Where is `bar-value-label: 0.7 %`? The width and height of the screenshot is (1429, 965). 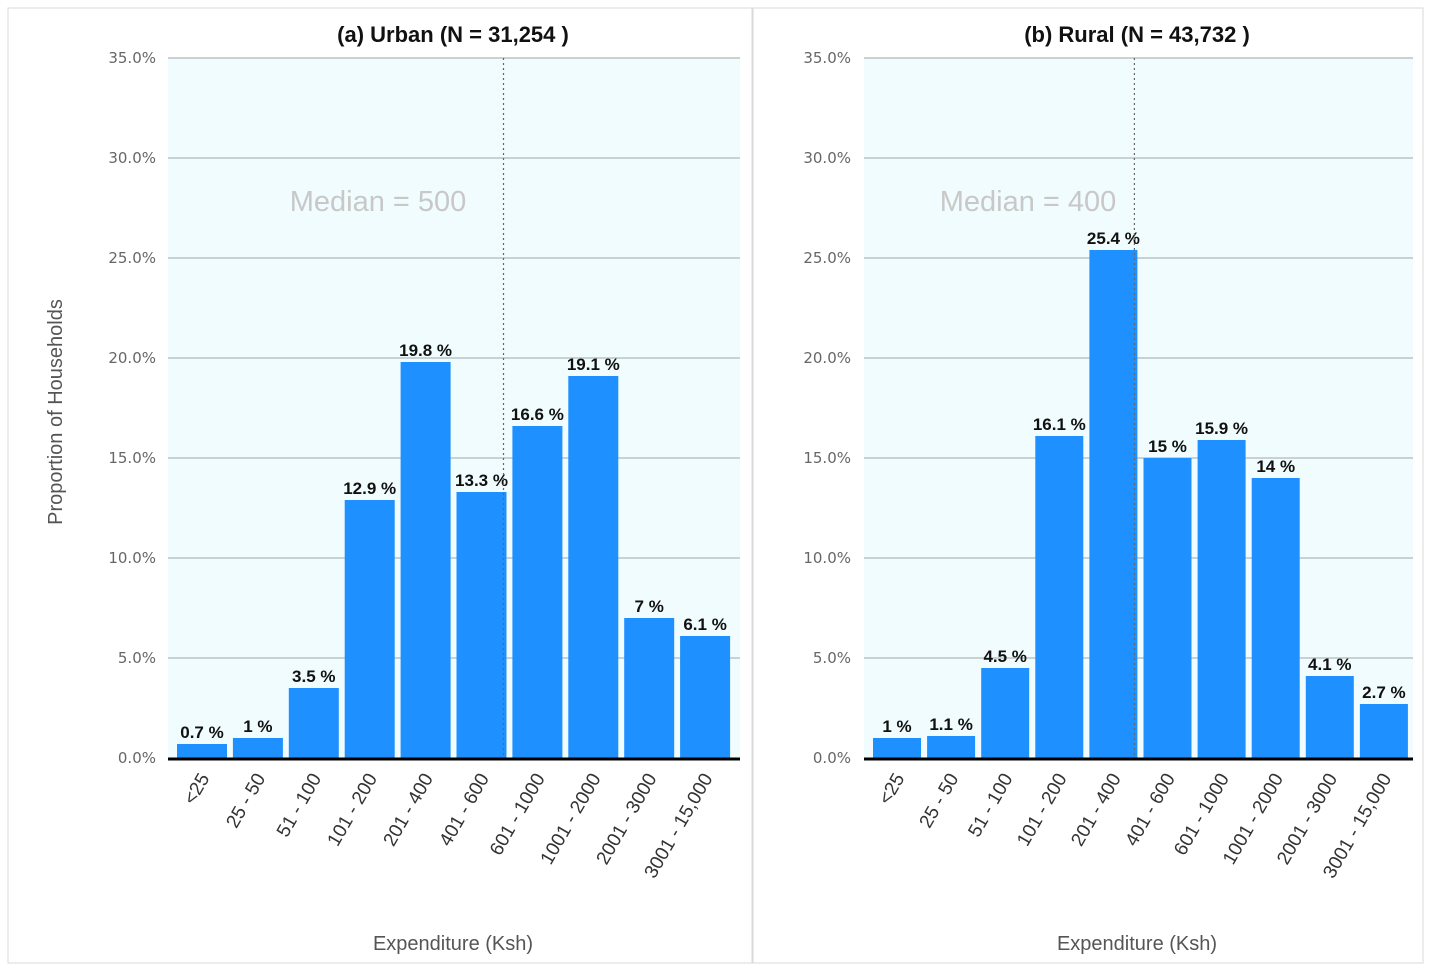 bar-value-label: 0.7 % is located at coordinates (201, 732).